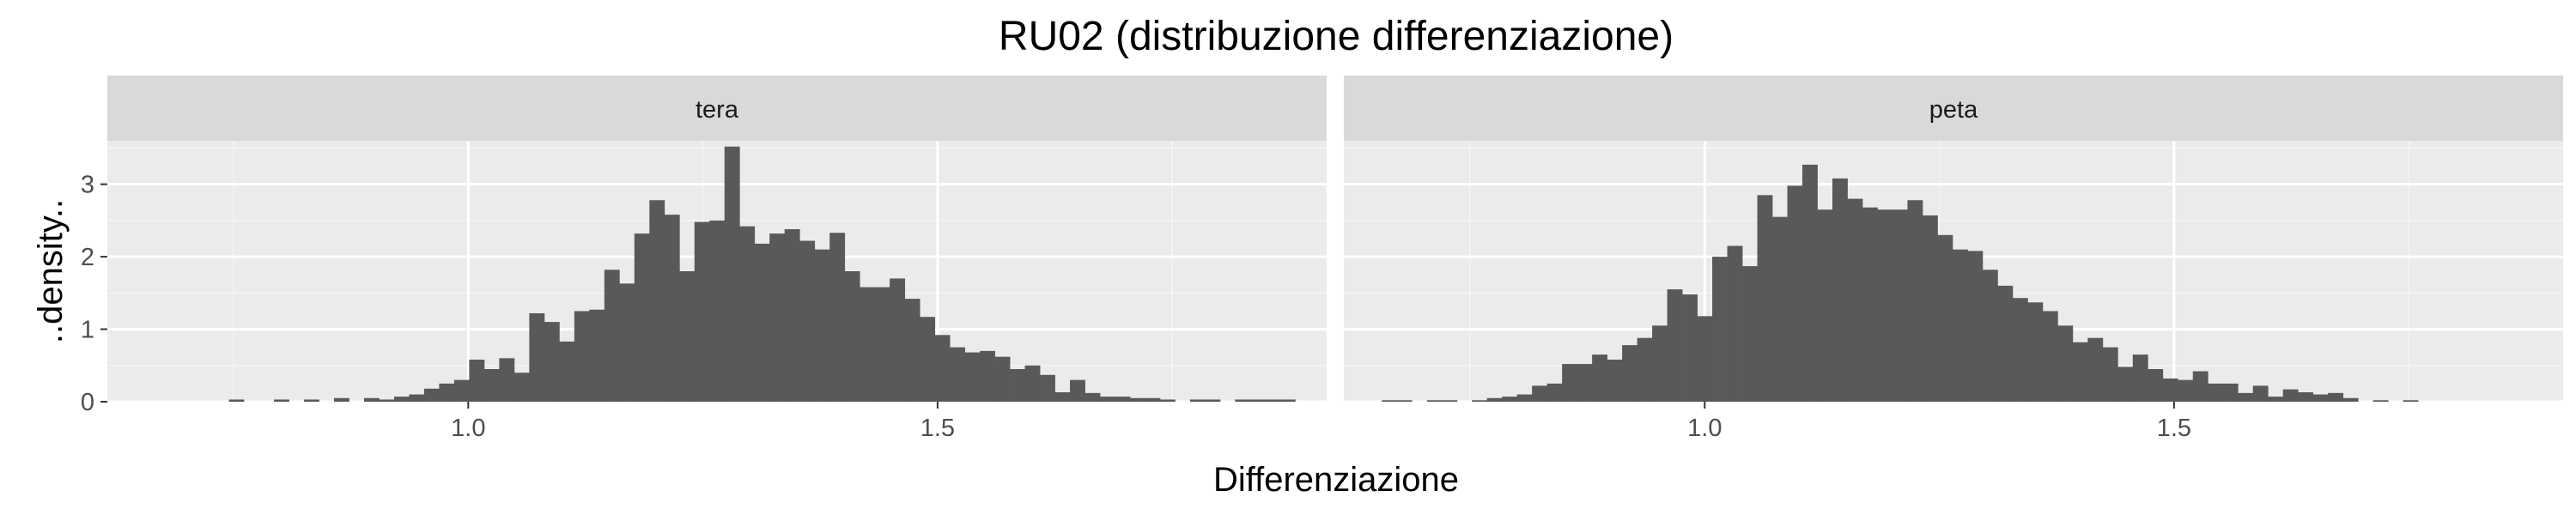 This screenshot has height=515, width=2576. What do you see at coordinates (1336, 480) in the screenshot?
I see `x-axis-title: Differenziazione` at bounding box center [1336, 480].